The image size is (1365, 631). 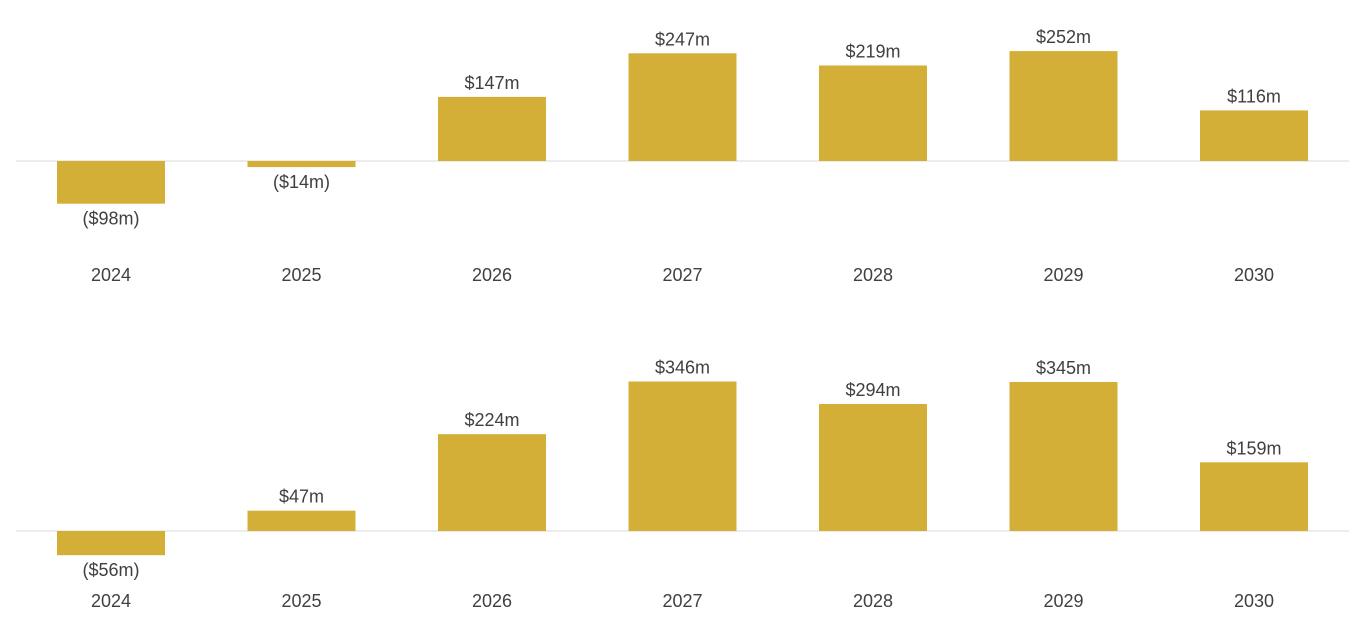 What do you see at coordinates (873, 601) in the screenshot?
I see `bottom-x-tick-2028: 2028` at bounding box center [873, 601].